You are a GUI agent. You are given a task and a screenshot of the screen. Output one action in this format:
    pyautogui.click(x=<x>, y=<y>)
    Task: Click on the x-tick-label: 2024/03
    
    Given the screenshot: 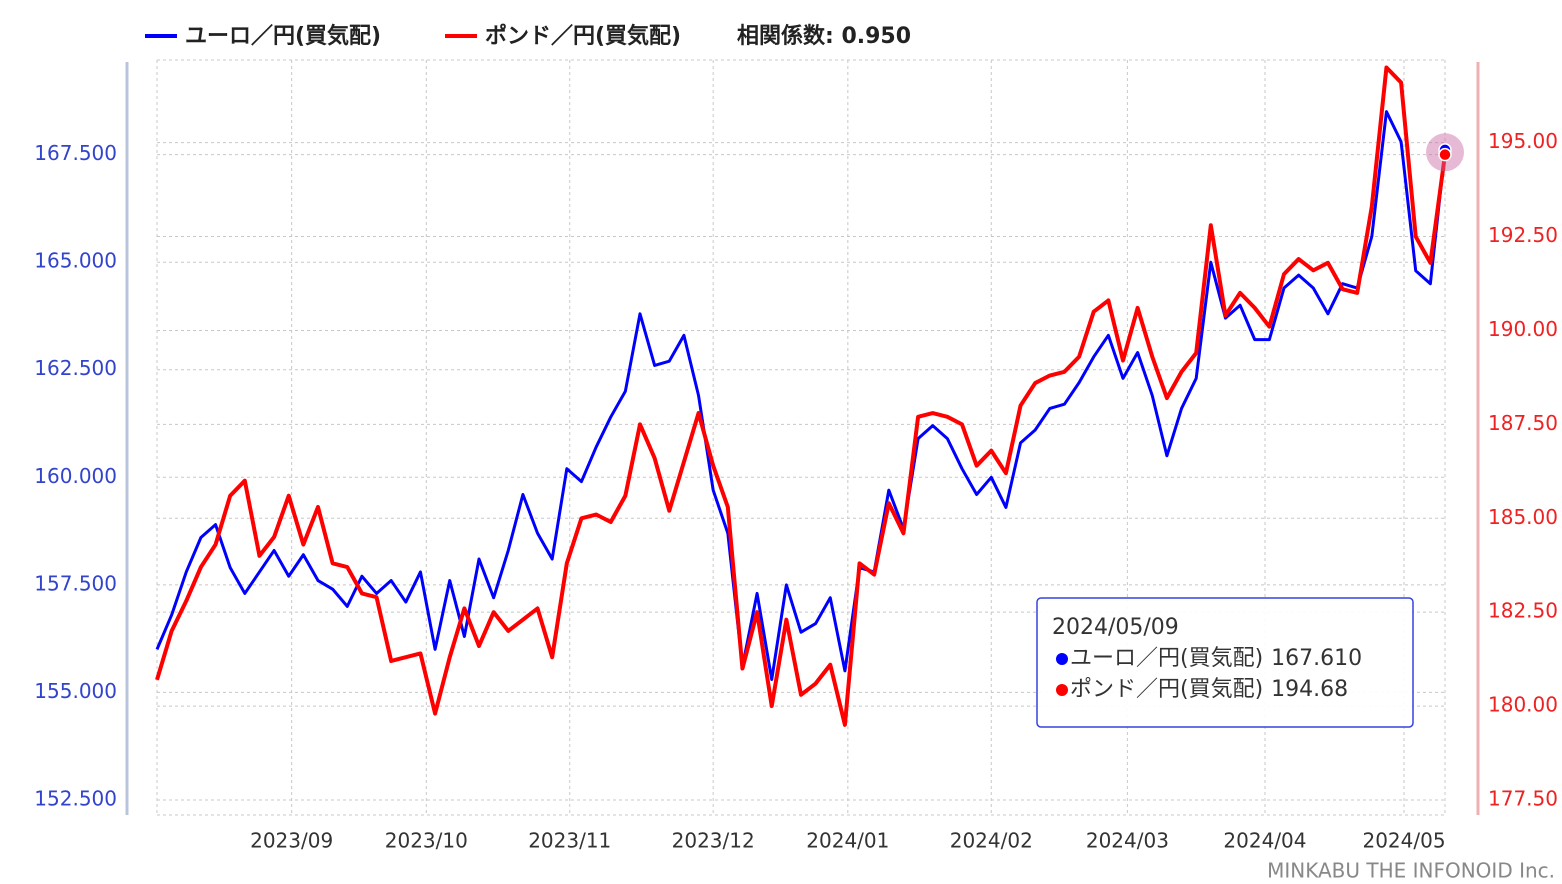 What is the action you would take?
    pyautogui.click(x=1127, y=841)
    